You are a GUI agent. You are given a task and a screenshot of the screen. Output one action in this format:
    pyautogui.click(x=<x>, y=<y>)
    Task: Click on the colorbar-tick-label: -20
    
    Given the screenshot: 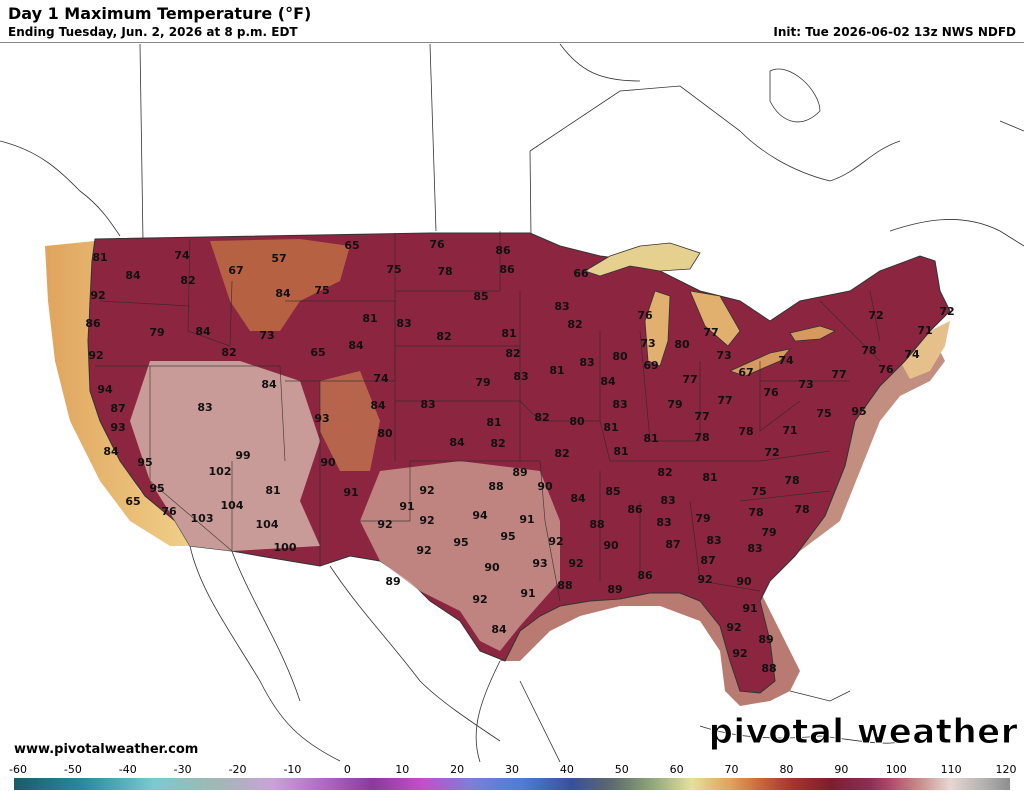 What is the action you would take?
    pyautogui.click(x=237, y=769)
    